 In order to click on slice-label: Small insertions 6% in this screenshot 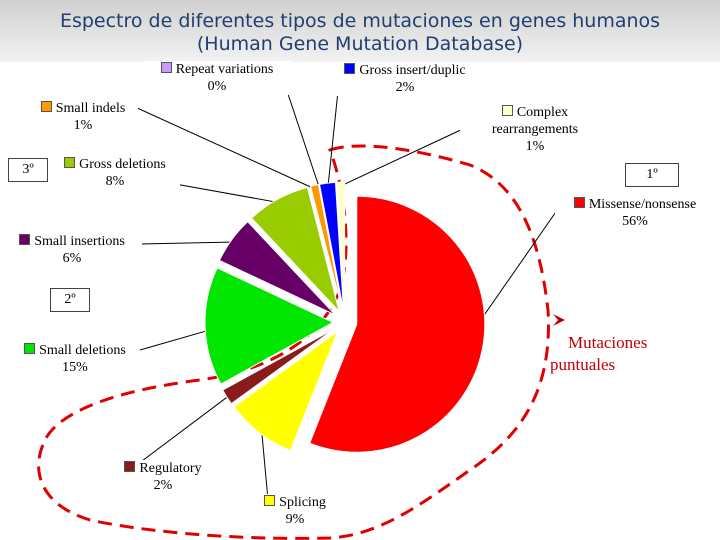, I will do `click(72, 250)`.